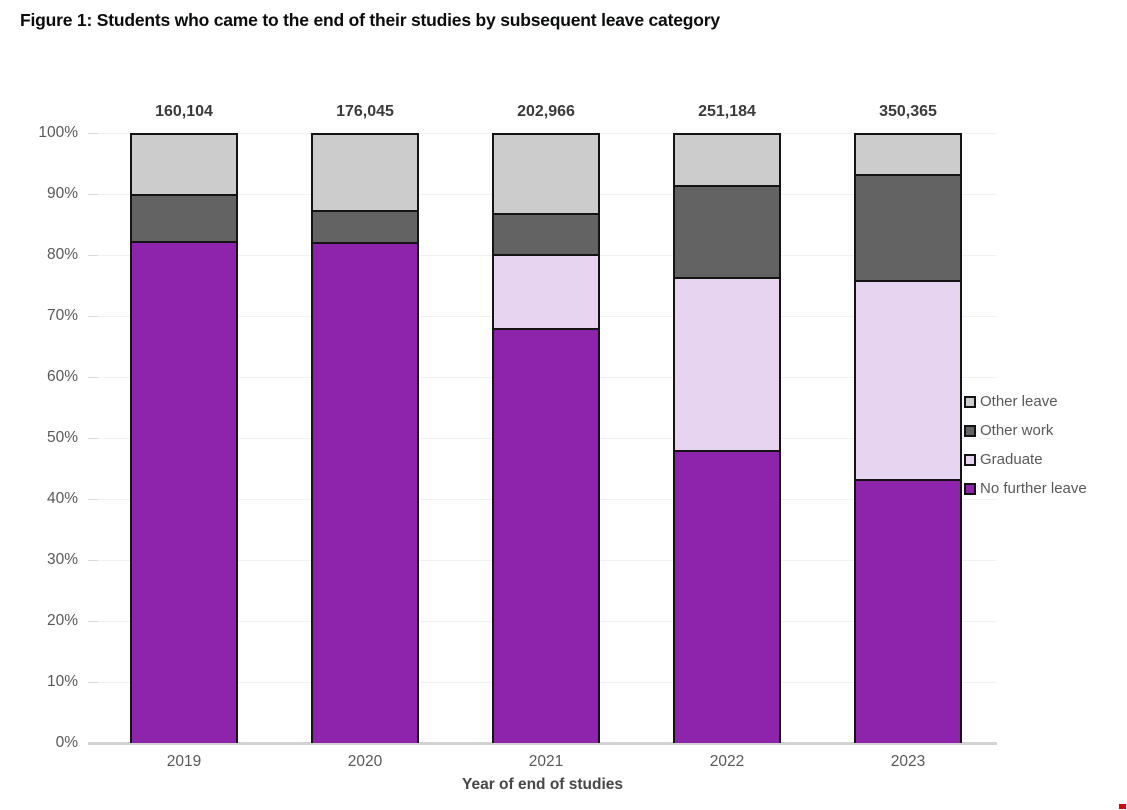 Image resolution: width=1127 pixels, height=810 pixels. Describe the element at coordinates (66, 742) in the screenshot. I see `y-tick-label: 0%` at that location.